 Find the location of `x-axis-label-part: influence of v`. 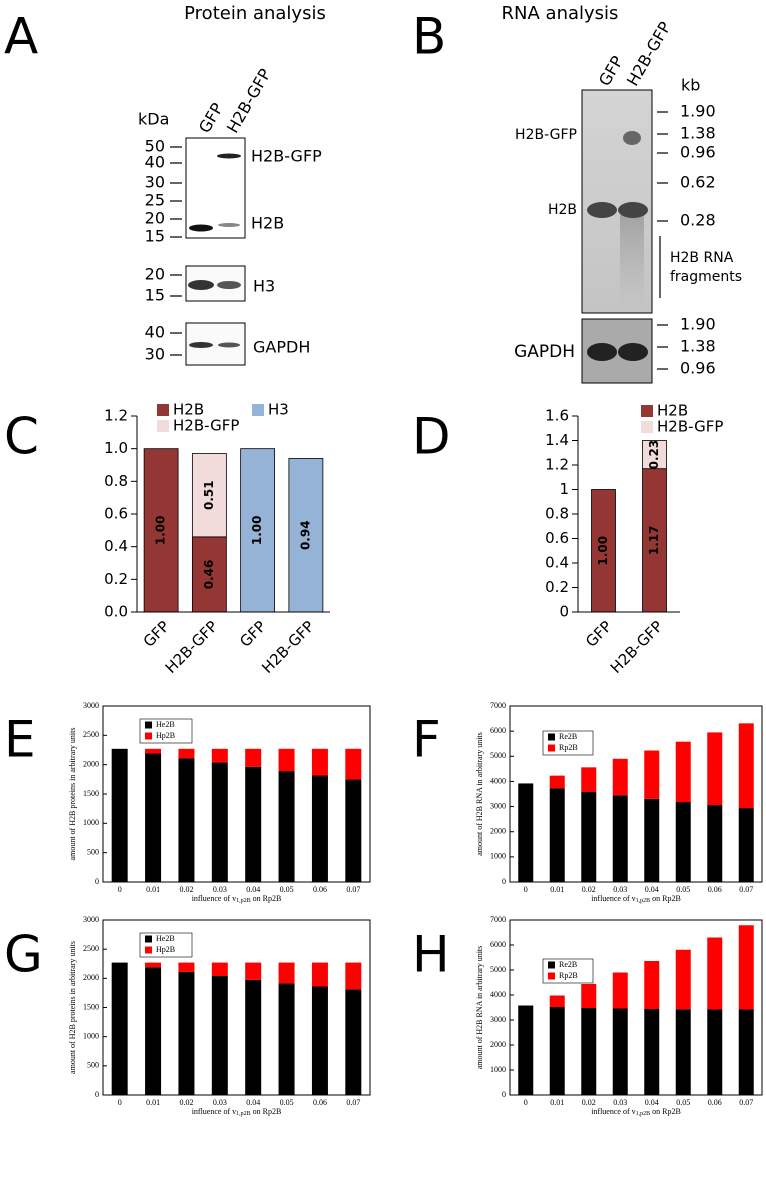

x-axis-label-part: influence of v is located at coordinates (214, 1111).